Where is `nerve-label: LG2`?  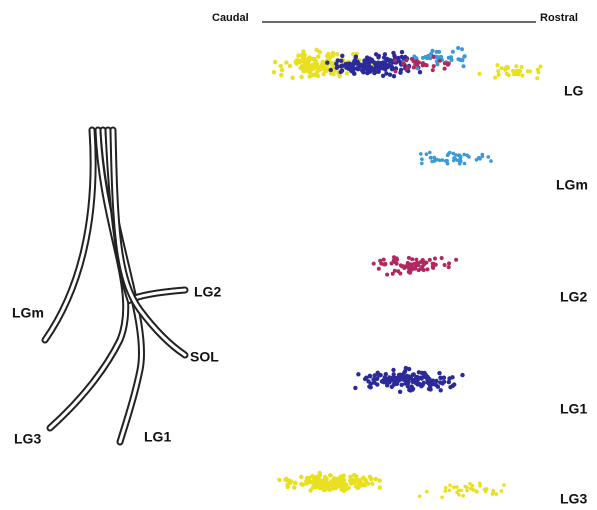
nerve-label: LG2 is located at coordinates (207, 292).